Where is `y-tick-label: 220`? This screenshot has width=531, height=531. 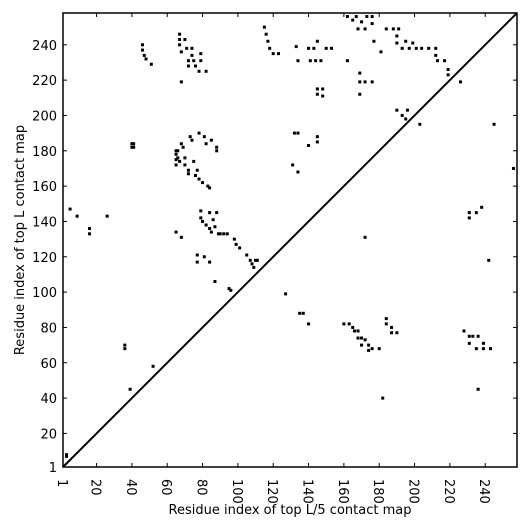 y-tick-label: 220 is located at coordinates (44, 81).